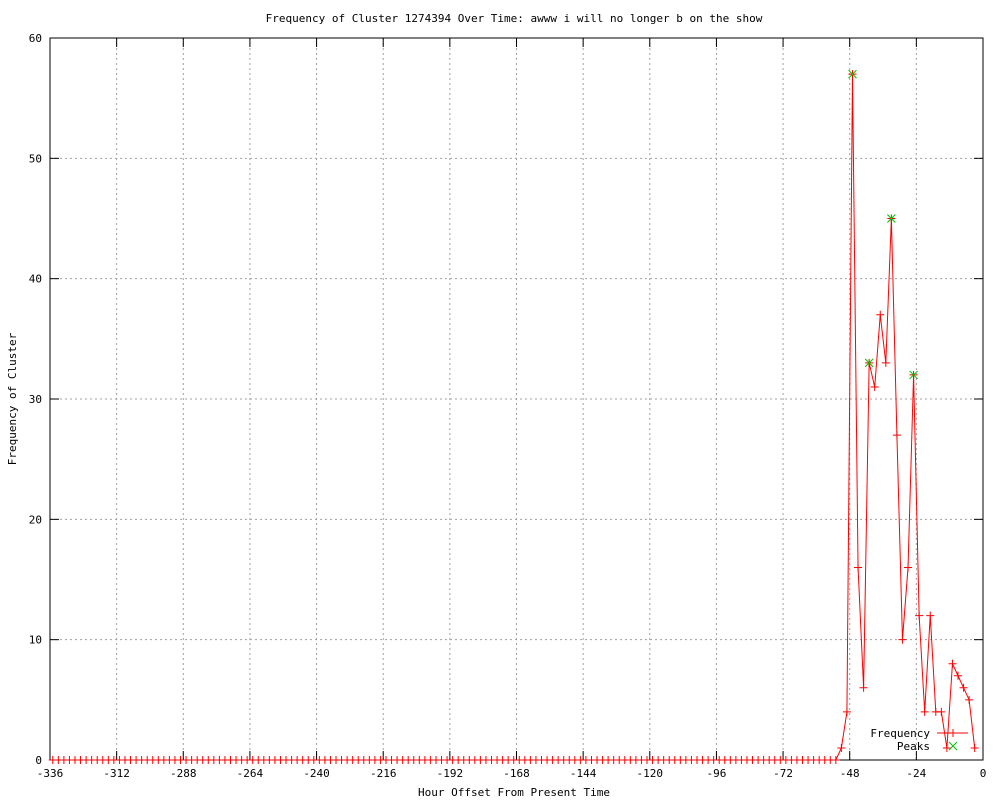 The image size is (1000, 800). I want to click on x-tick-label: 0, so click(983, 773).